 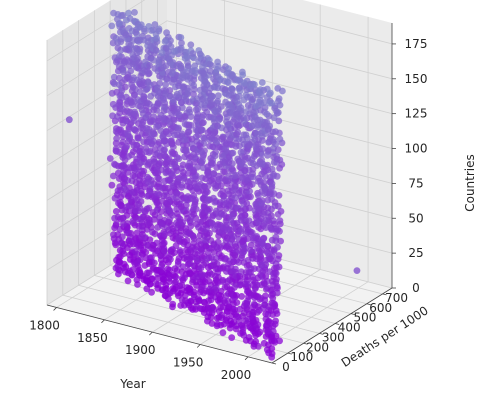 What do you see at coordinates (416, 288) in the screenshot?
I see `z-tick-label: 0` at bounding box center [416, 288].